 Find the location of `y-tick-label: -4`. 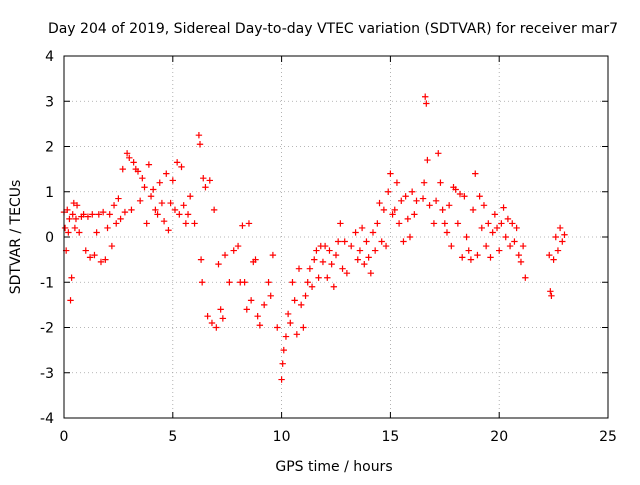

y-tick-label: -4 is located at coordinates (47, 419).